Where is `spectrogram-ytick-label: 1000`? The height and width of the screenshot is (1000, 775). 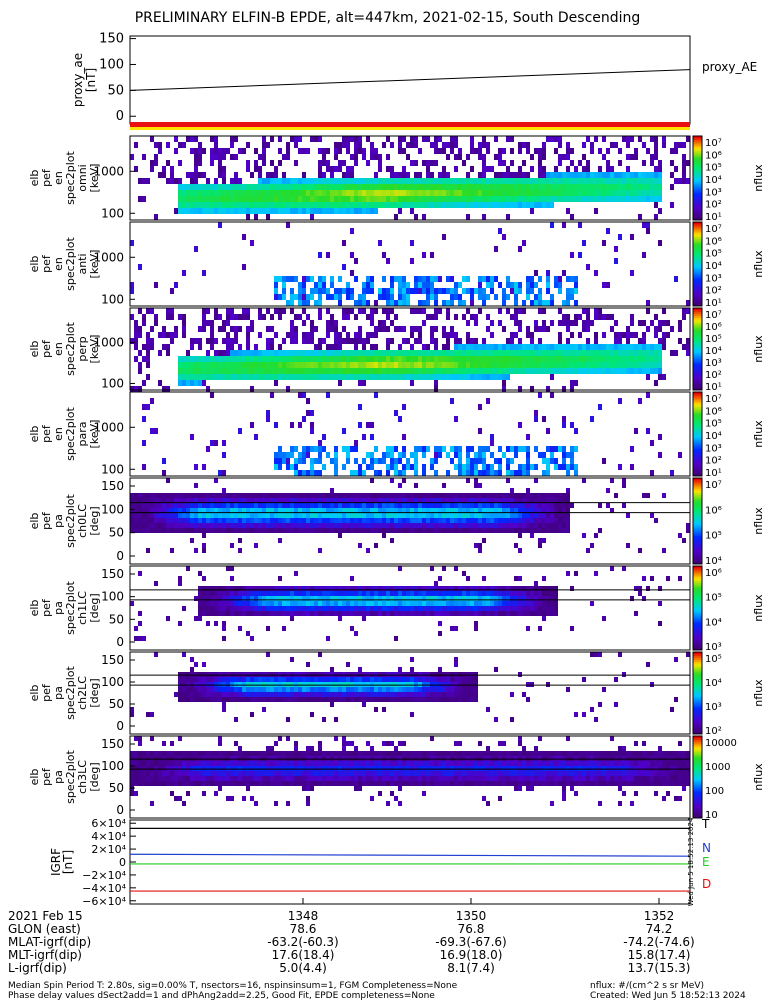
spectrogram-ytick-label: 1000 is located at coordinates (108, 171).